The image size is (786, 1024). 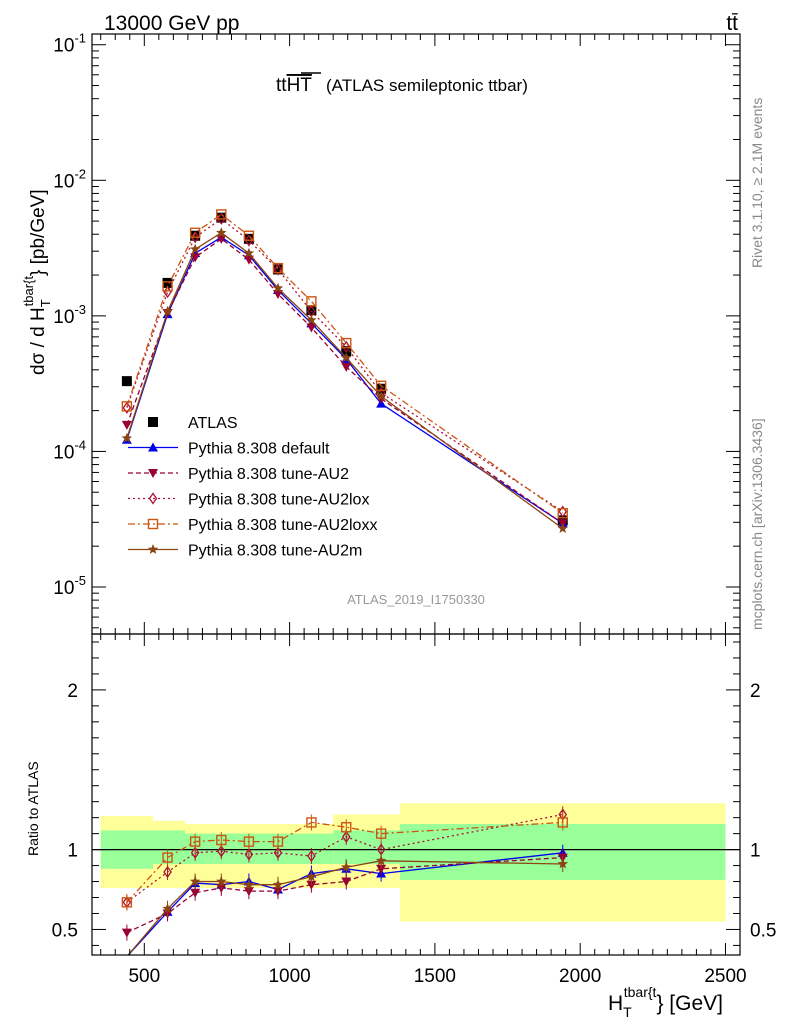 What do you see at coordinates (755, 851) in the screenshot?
I see `ratio-y-tick-label-right: 1` at bounding box center [755, 851].